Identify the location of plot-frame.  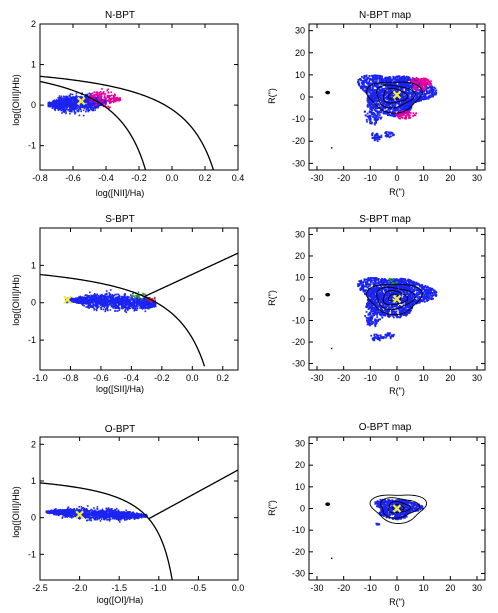
(139, 97).